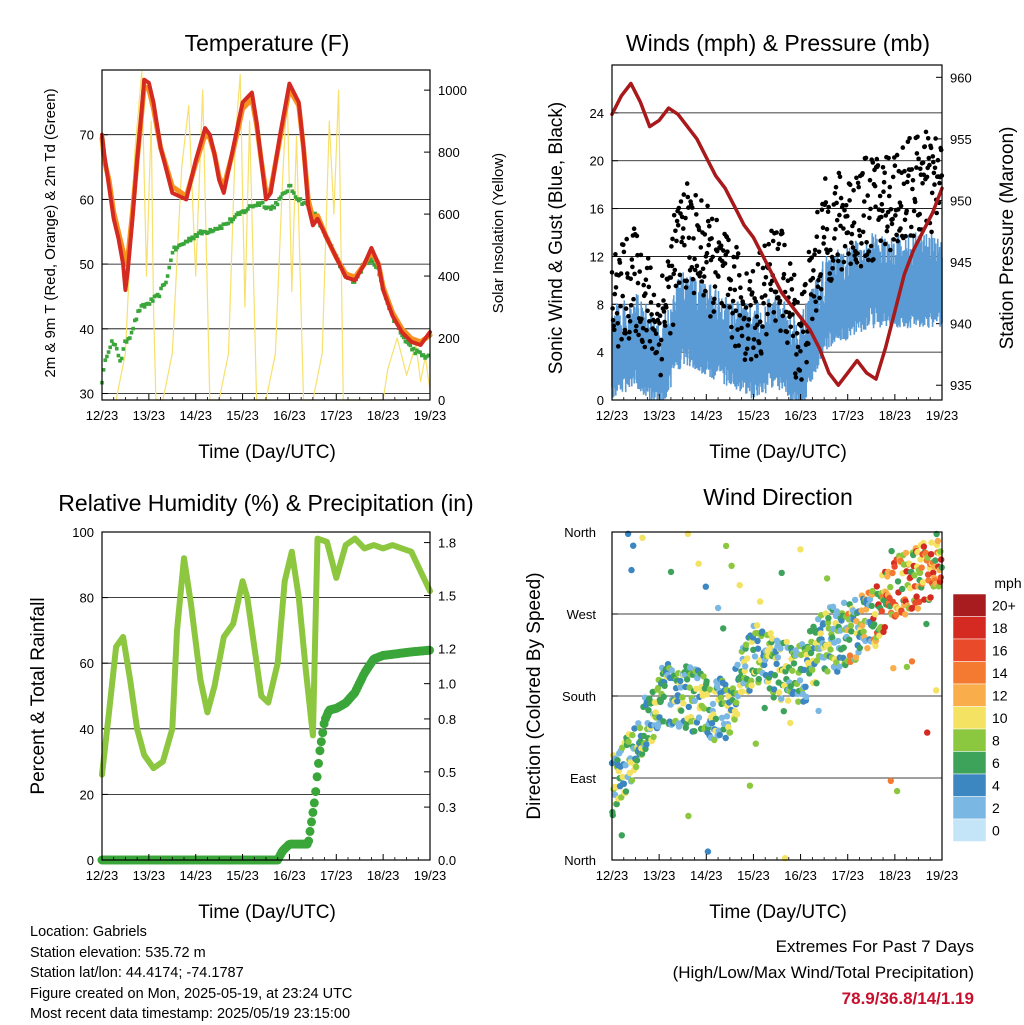  What do you see at coordinates (321, 742) in the screenshot?
I see `precip-marker` at bounding box center [321, 742].